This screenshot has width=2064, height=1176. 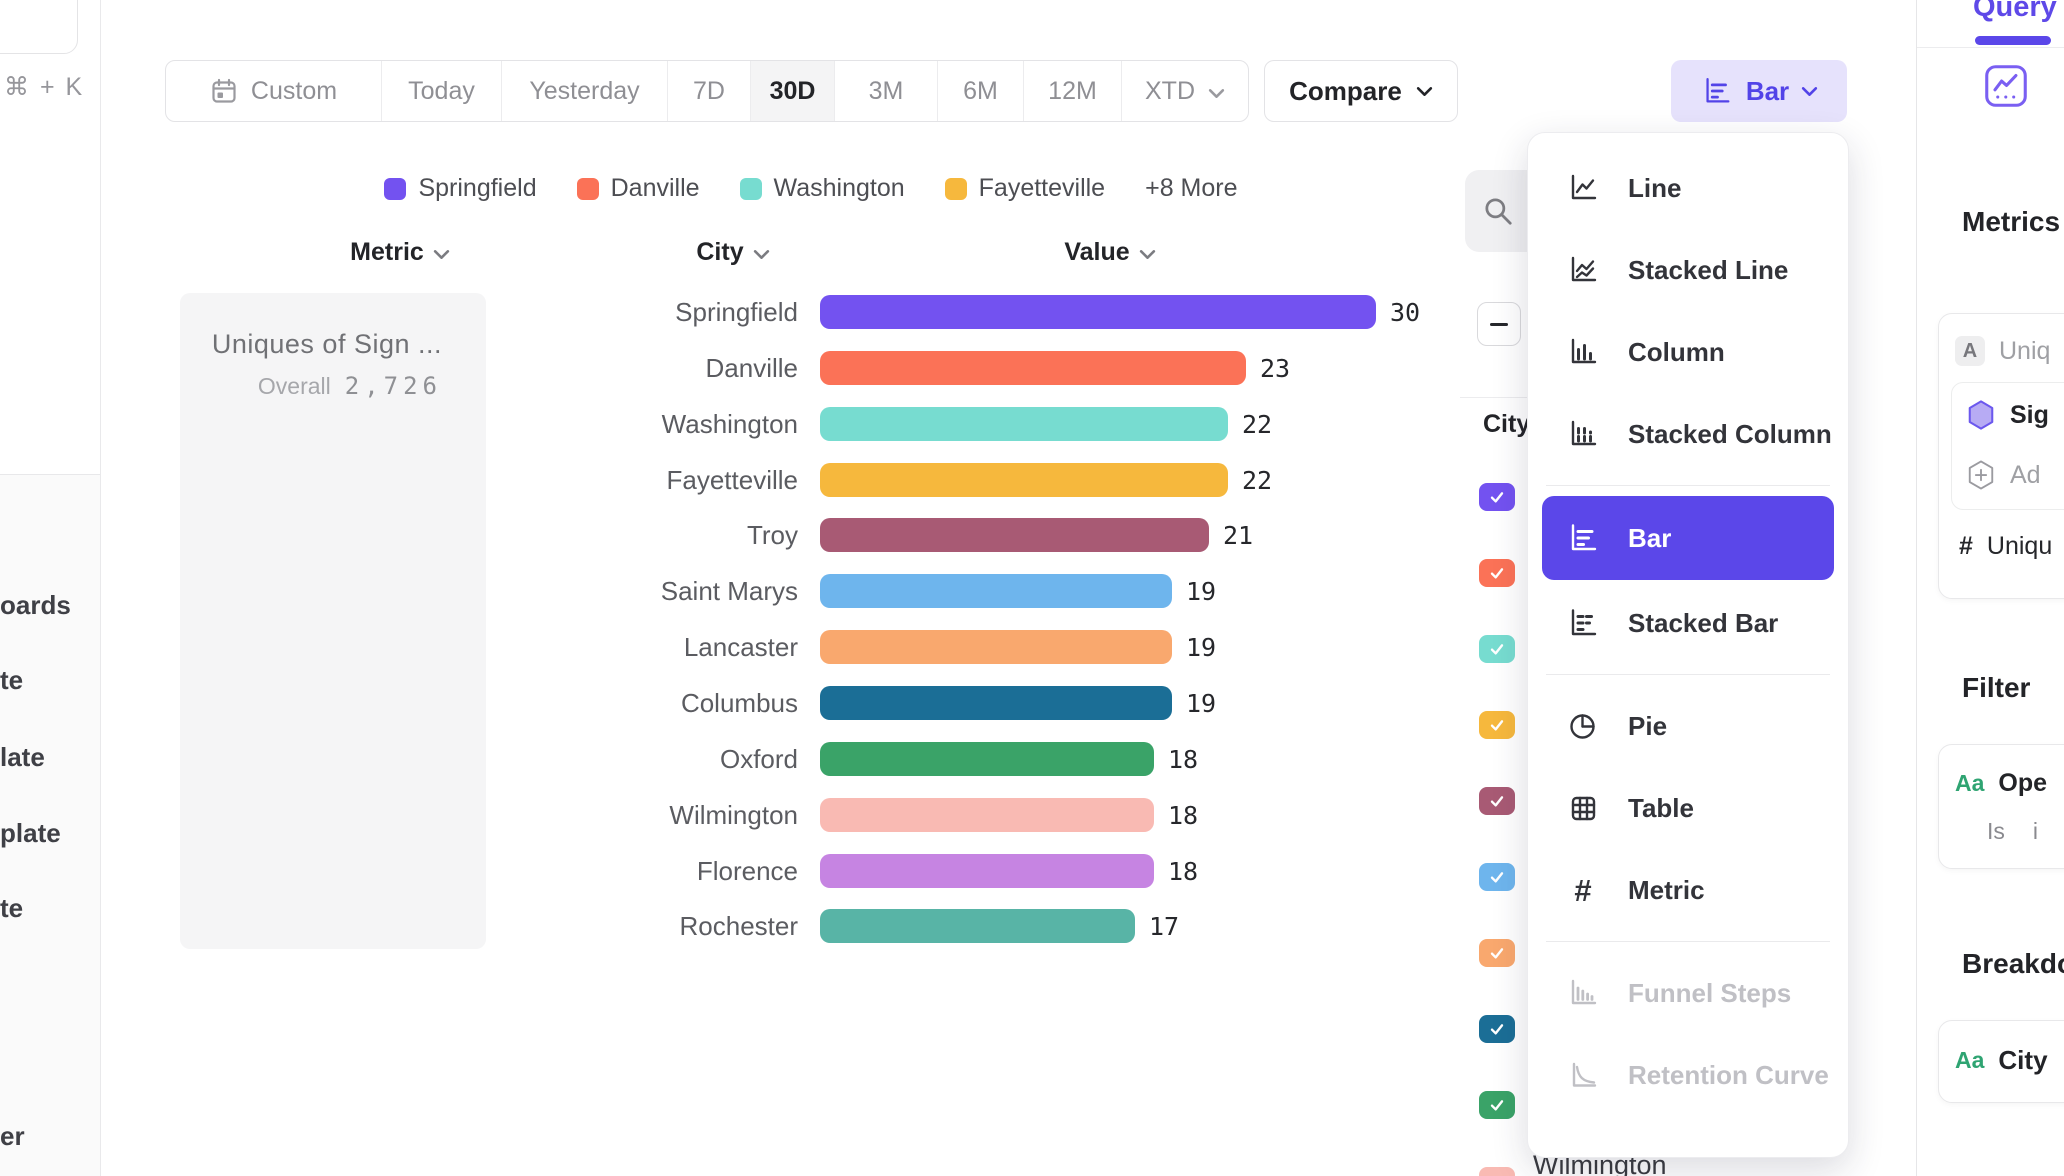 What do you see at coordinates (333, 621) in the screenshot?
I see `metric-card: Uniques of Sign ... Overall 2,726` at bounding box center [333, 621].